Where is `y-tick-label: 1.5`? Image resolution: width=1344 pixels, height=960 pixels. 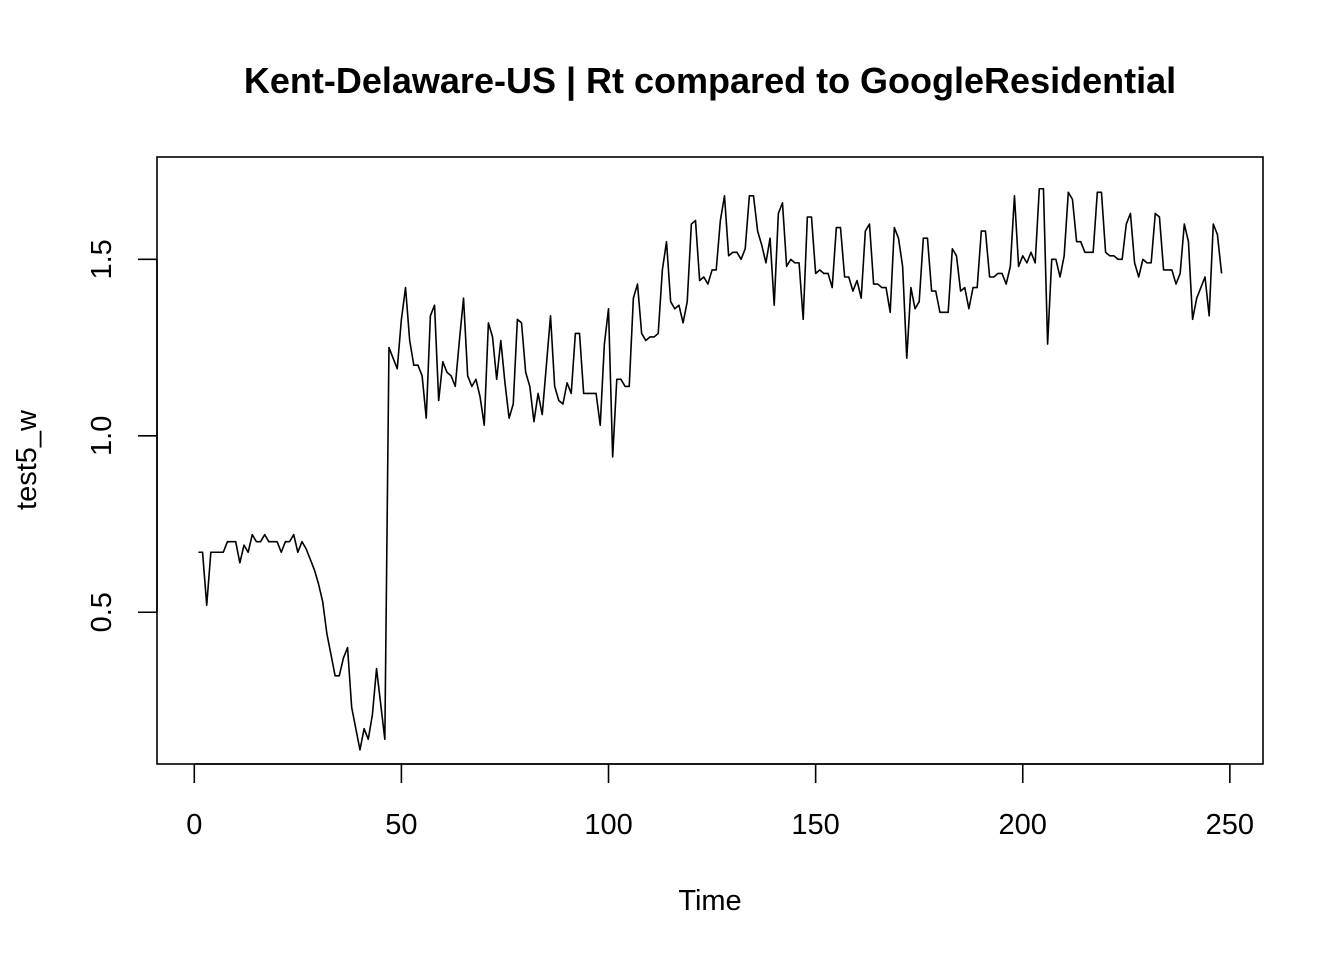
y-tick-label: 1.5 is located at coordinates (102, 259).